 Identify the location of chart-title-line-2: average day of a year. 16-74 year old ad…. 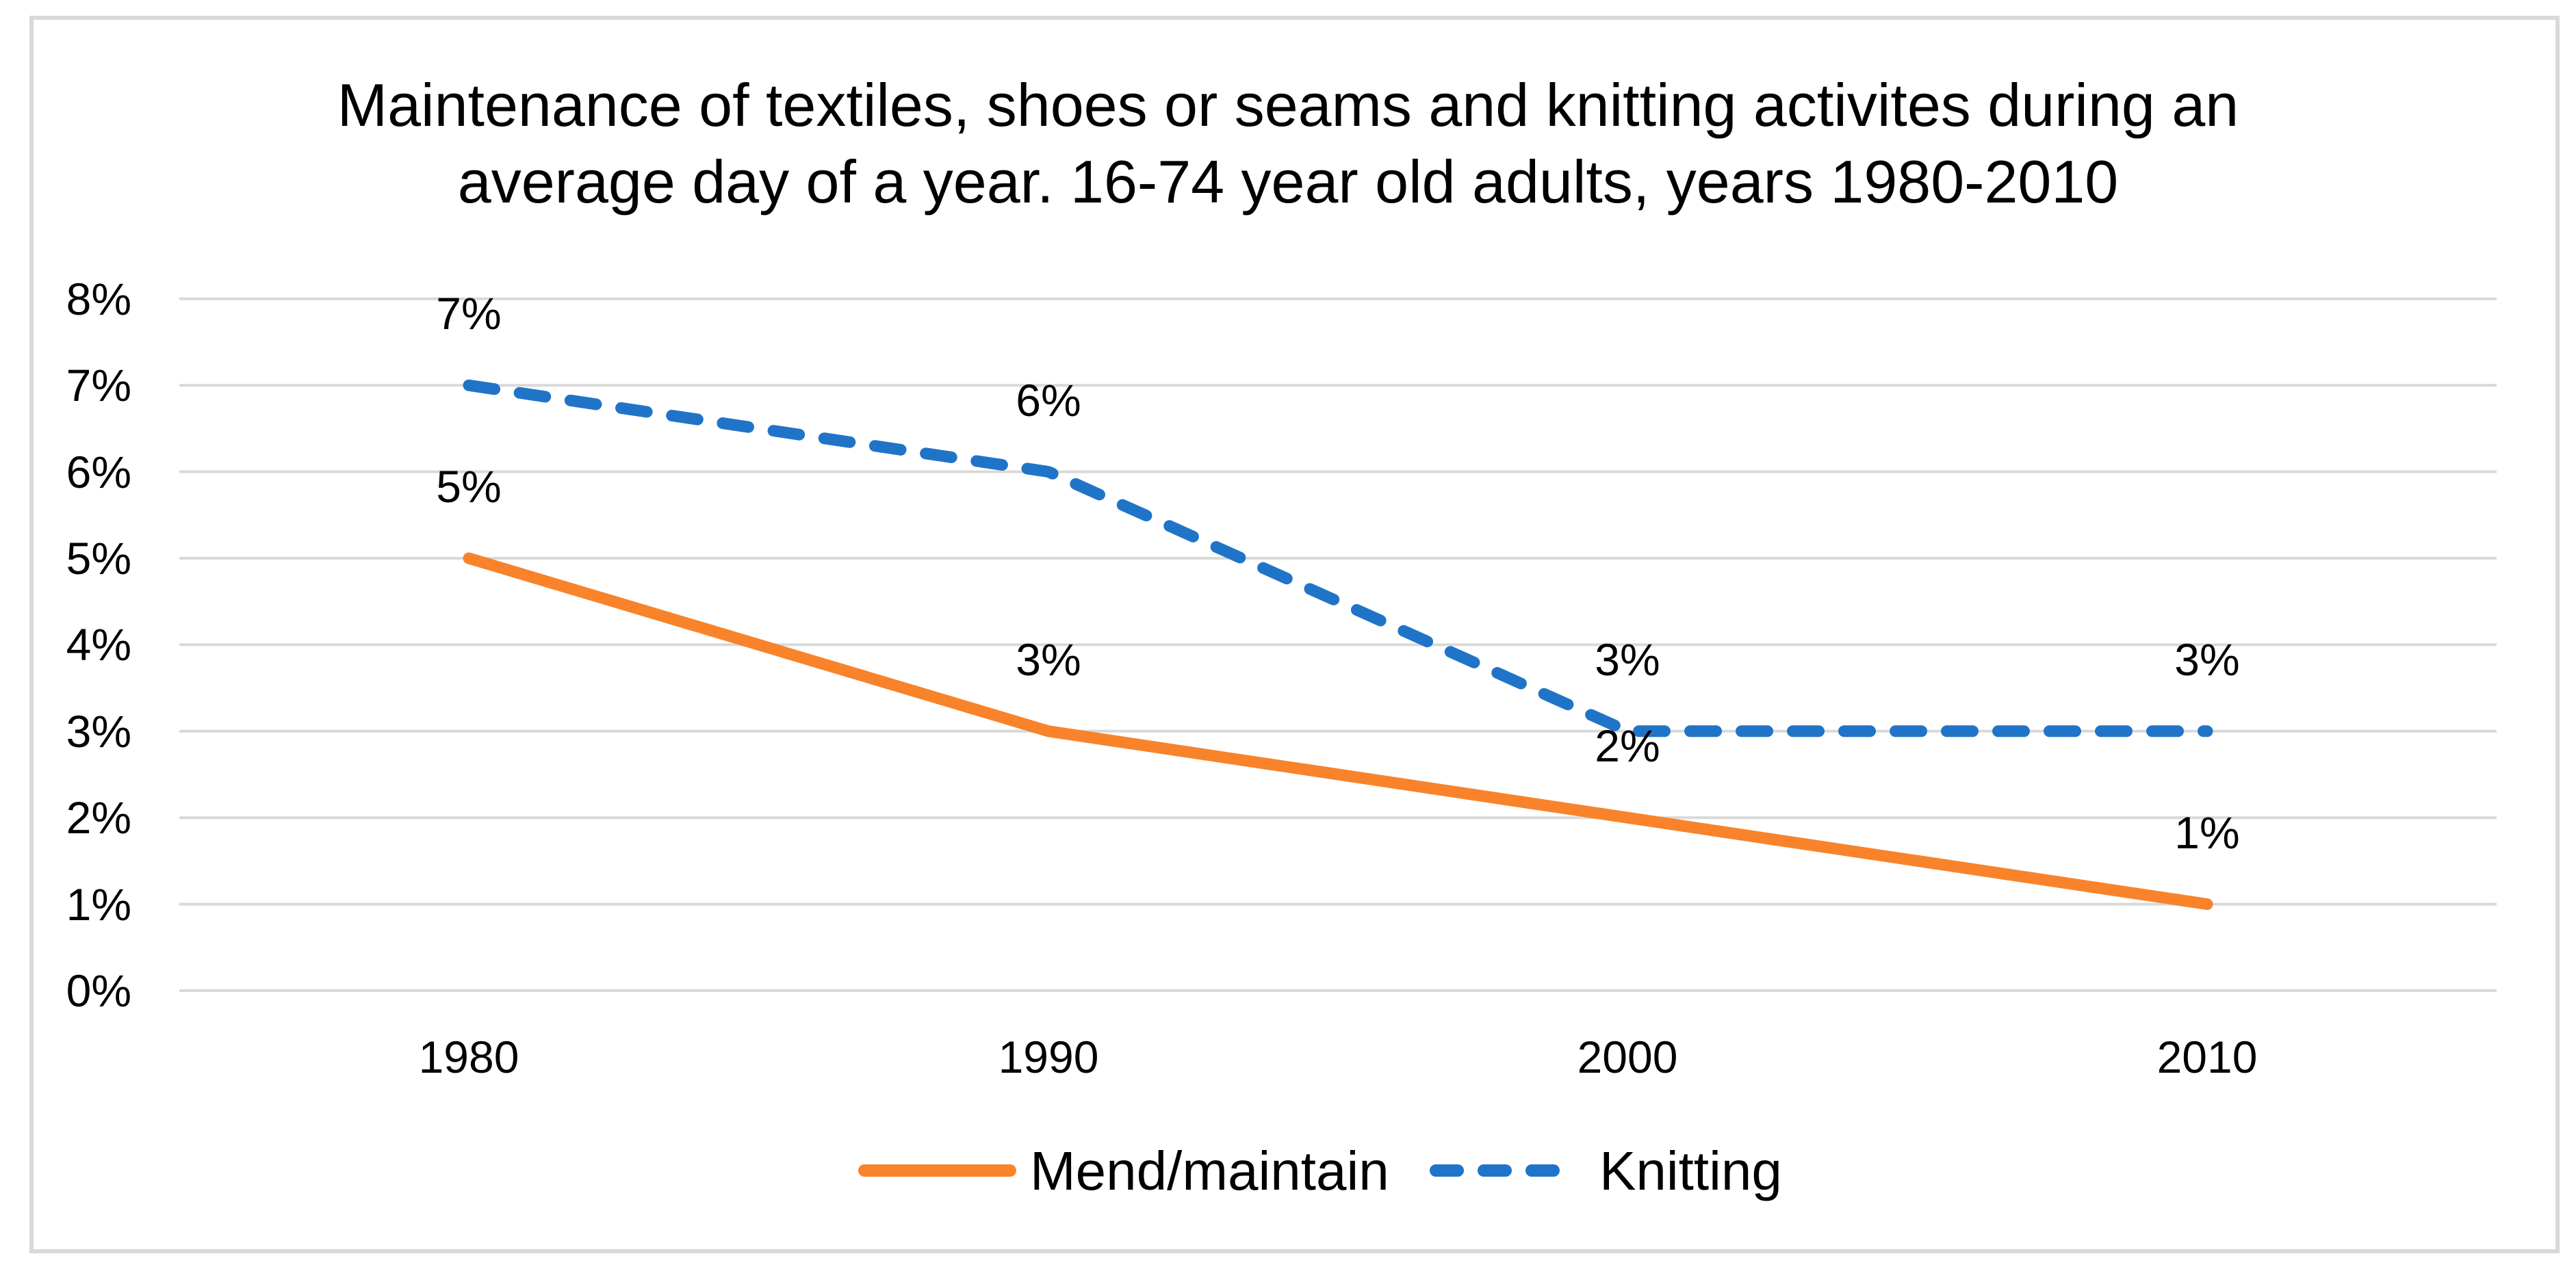
(1288, 181).